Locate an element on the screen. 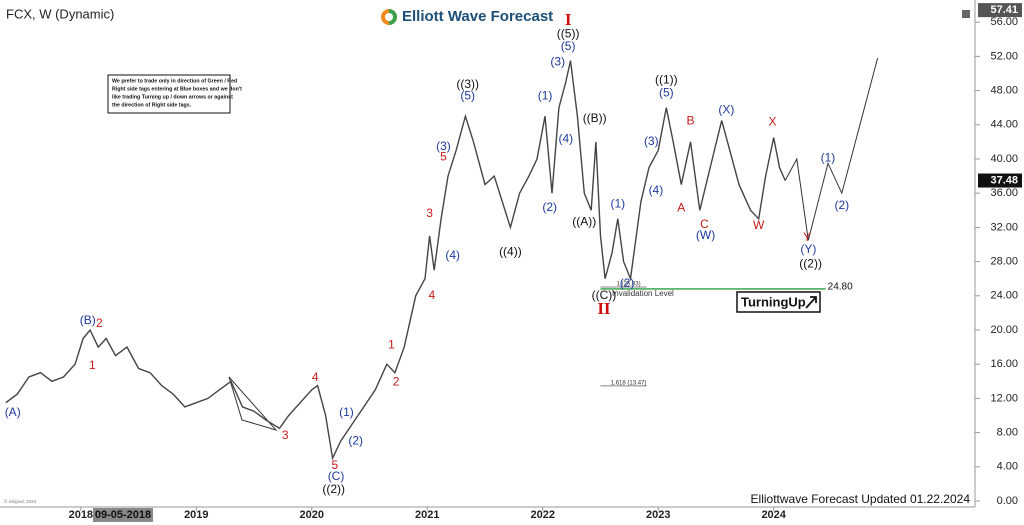  footer: Elliottwave Forecast Updated 01.22.2024 is located at coordinates (861, 499).